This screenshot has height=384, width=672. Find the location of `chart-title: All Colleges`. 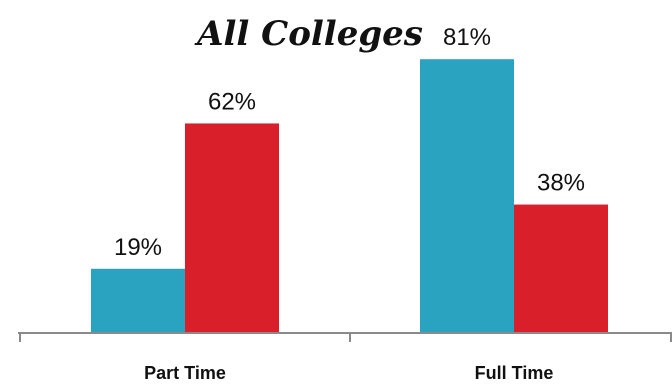

chart-title: All Colleges is located at coordinates (308, 34).